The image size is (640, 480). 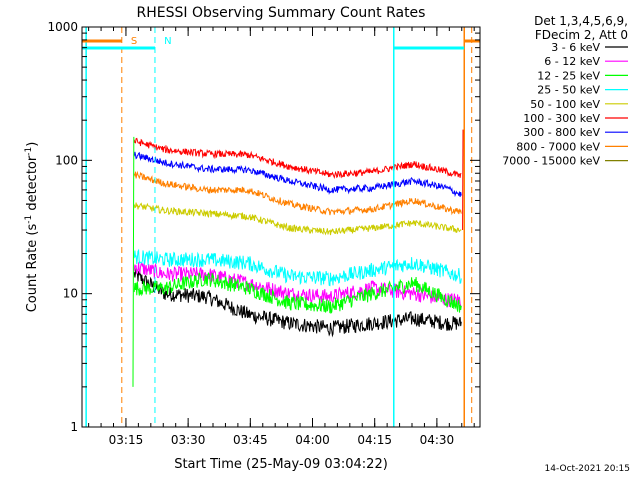 What do you see at coordinates (551, 161) in the screenshot?
I see `legend-label: 7000 - 15000 keV` at bounding box center [551, 161].